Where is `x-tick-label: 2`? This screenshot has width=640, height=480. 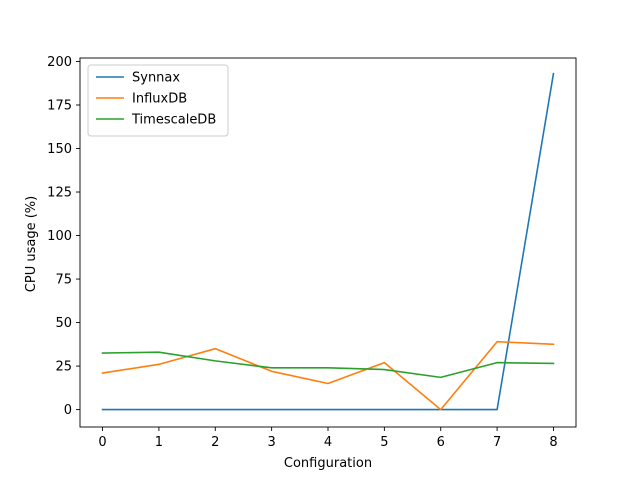
x-tick-label: 2 is located at coordinates (215, 442).